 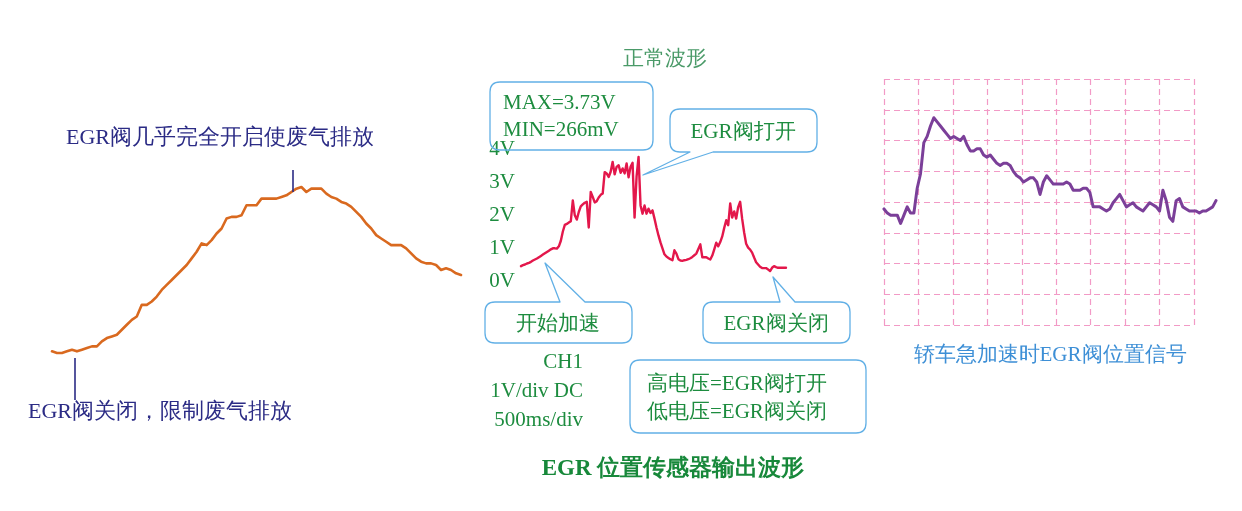 I want to click on text: 高电压=EGR阀打开, so click(x=737, y=383).